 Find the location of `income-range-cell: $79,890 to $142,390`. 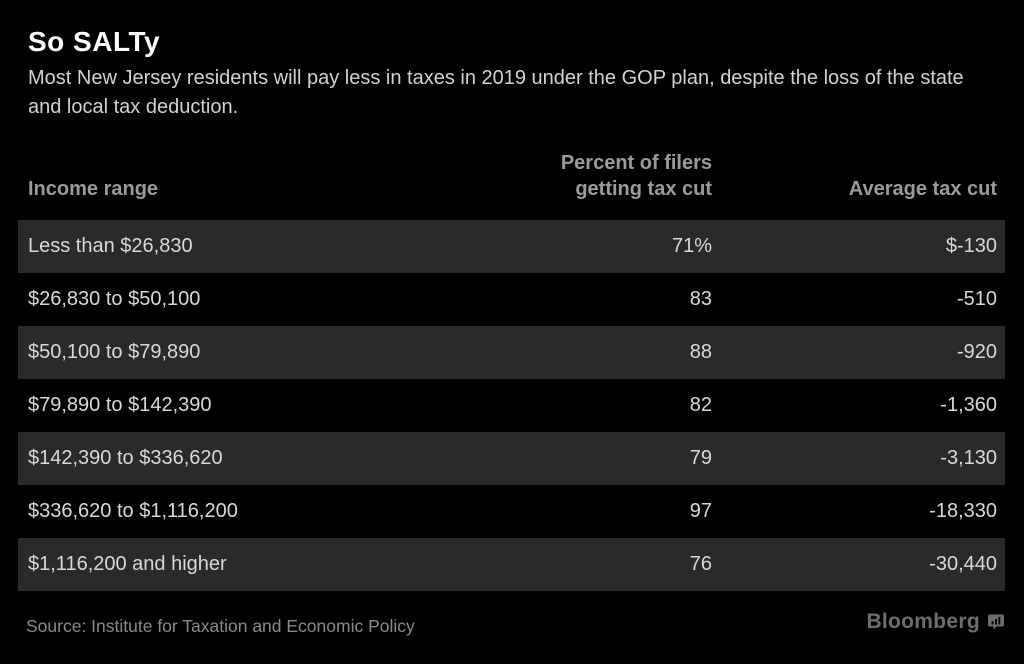

income-range-cell: $79,890 to $142,390 is located at coordinates (120, 405).